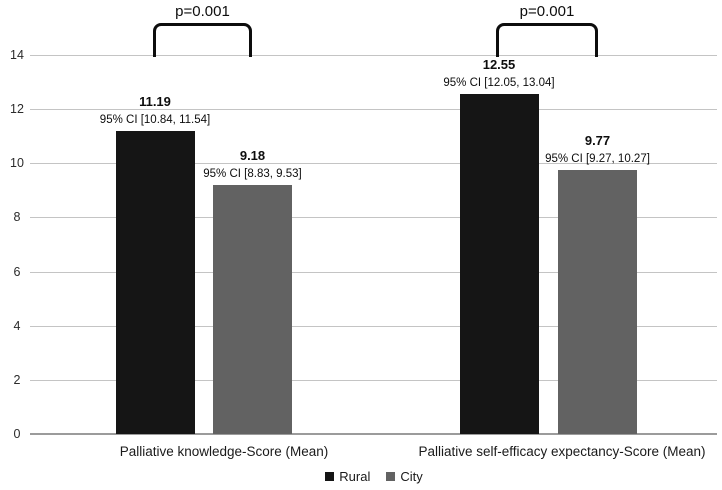 The height and width of the screenshot is (490, 722). Describe the element at coordinates (224, 451) in the screenshot. I see `x-axis-category-label-1: Palliative knowledge-Score (Mean)` at that location.